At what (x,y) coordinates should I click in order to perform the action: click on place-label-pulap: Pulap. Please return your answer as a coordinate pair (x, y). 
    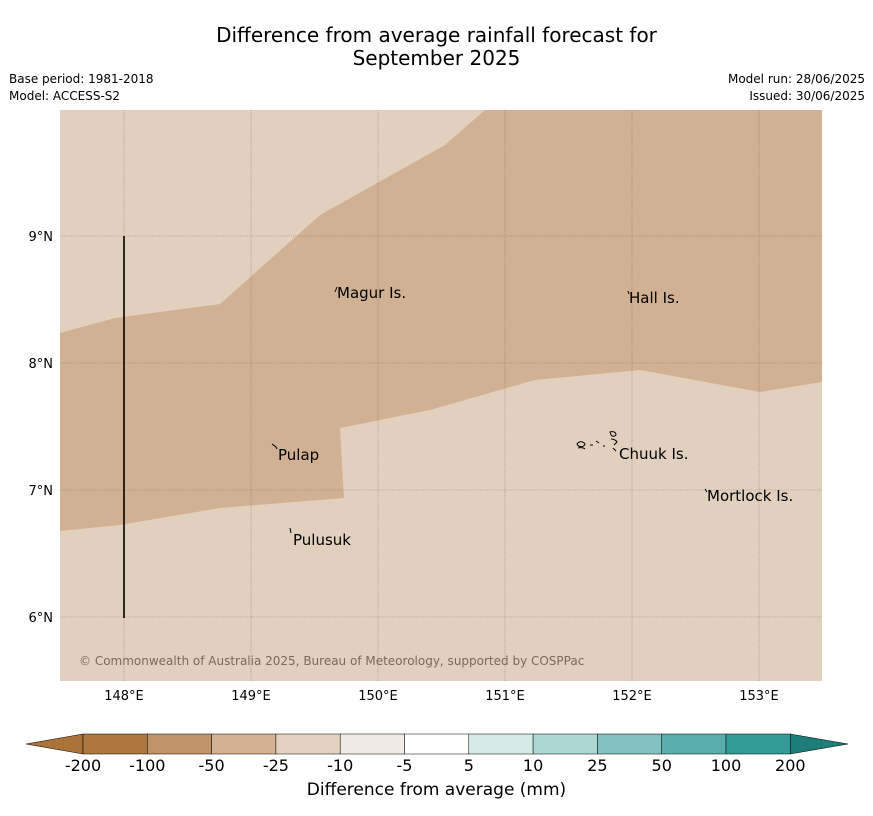
    Looking at the image, I should click on (298, 455).